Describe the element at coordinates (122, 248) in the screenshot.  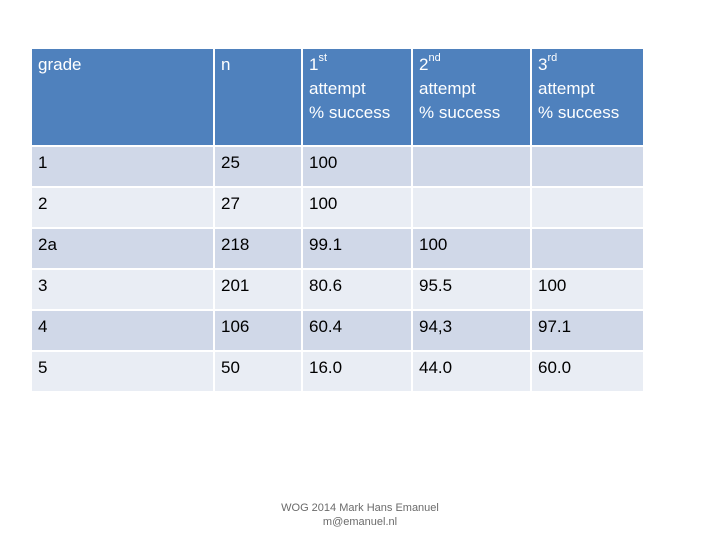
I see `cell-grade: 2a` at that location.